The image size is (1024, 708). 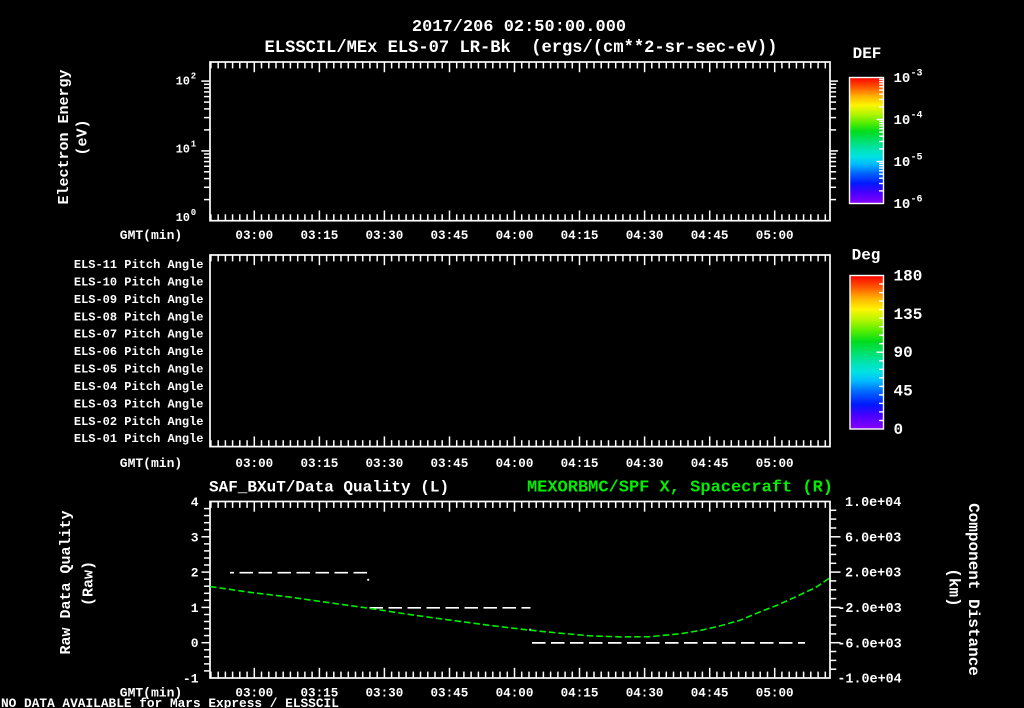 What do you see at coordinates (139, 387) in the screenshot?
I see `svg-text: ELS-04 Pitch Angle` at bounding box center [139, 387].